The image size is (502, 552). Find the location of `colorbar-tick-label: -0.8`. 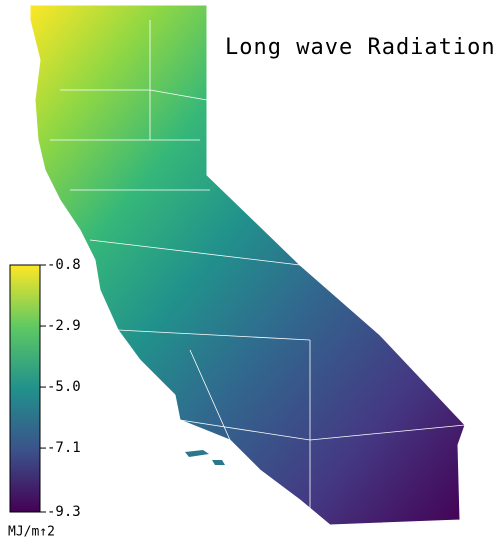

colorbar-tick-label: -0.8 is located at coordinates (64, 265).